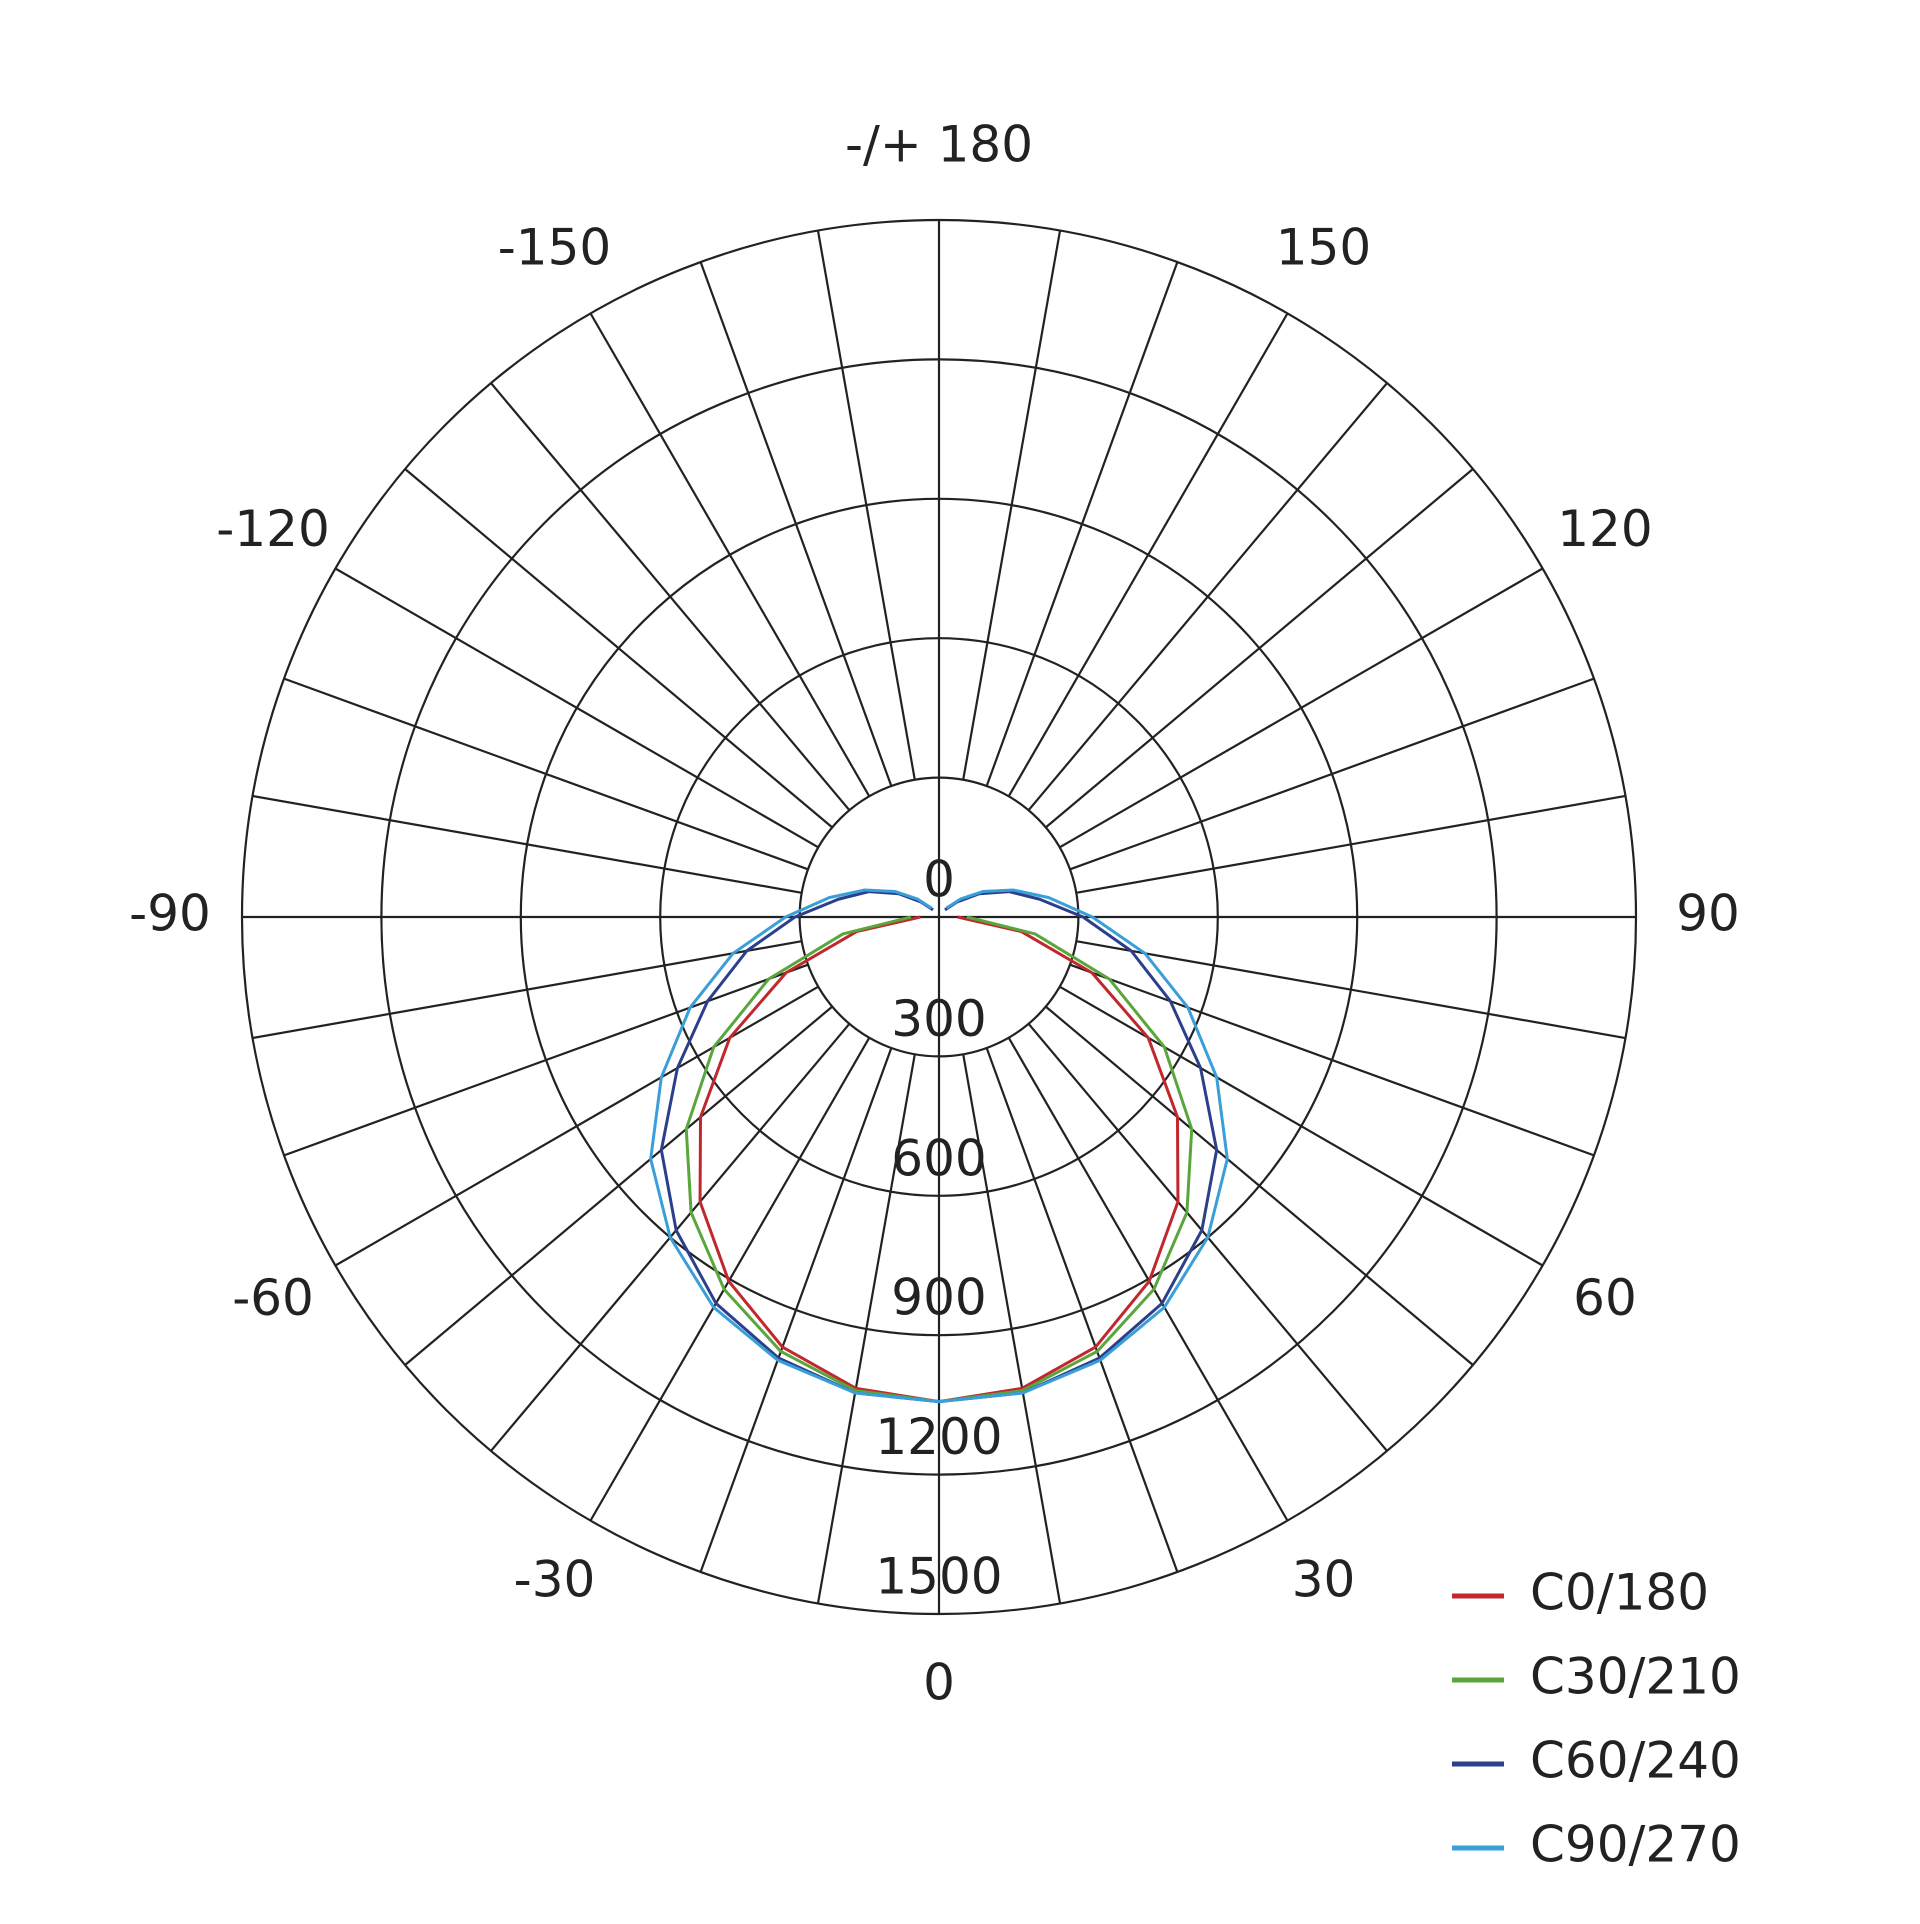  What do you see at coordinates (170, 914) in the screenshot?
I see `theta-tick-label: -90` at bounding box center [170, 914].